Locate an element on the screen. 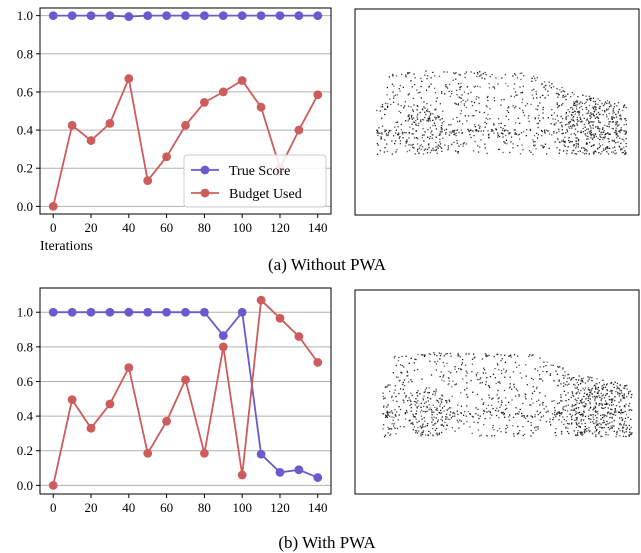  legend-label: True Score is located at coordinates (259, 171).